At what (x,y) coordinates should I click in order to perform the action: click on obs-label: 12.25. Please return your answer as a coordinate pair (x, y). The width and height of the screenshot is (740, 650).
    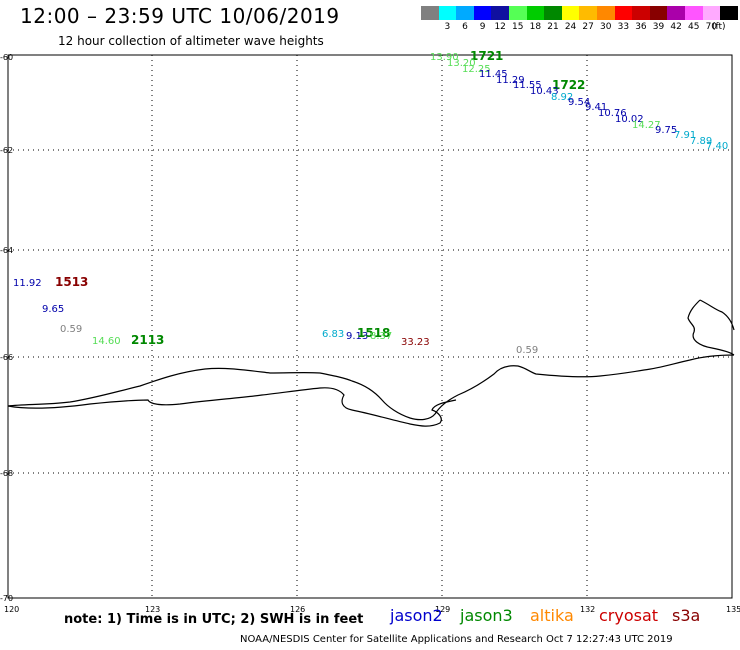
    Looking at the image, I should click on (476, 69).